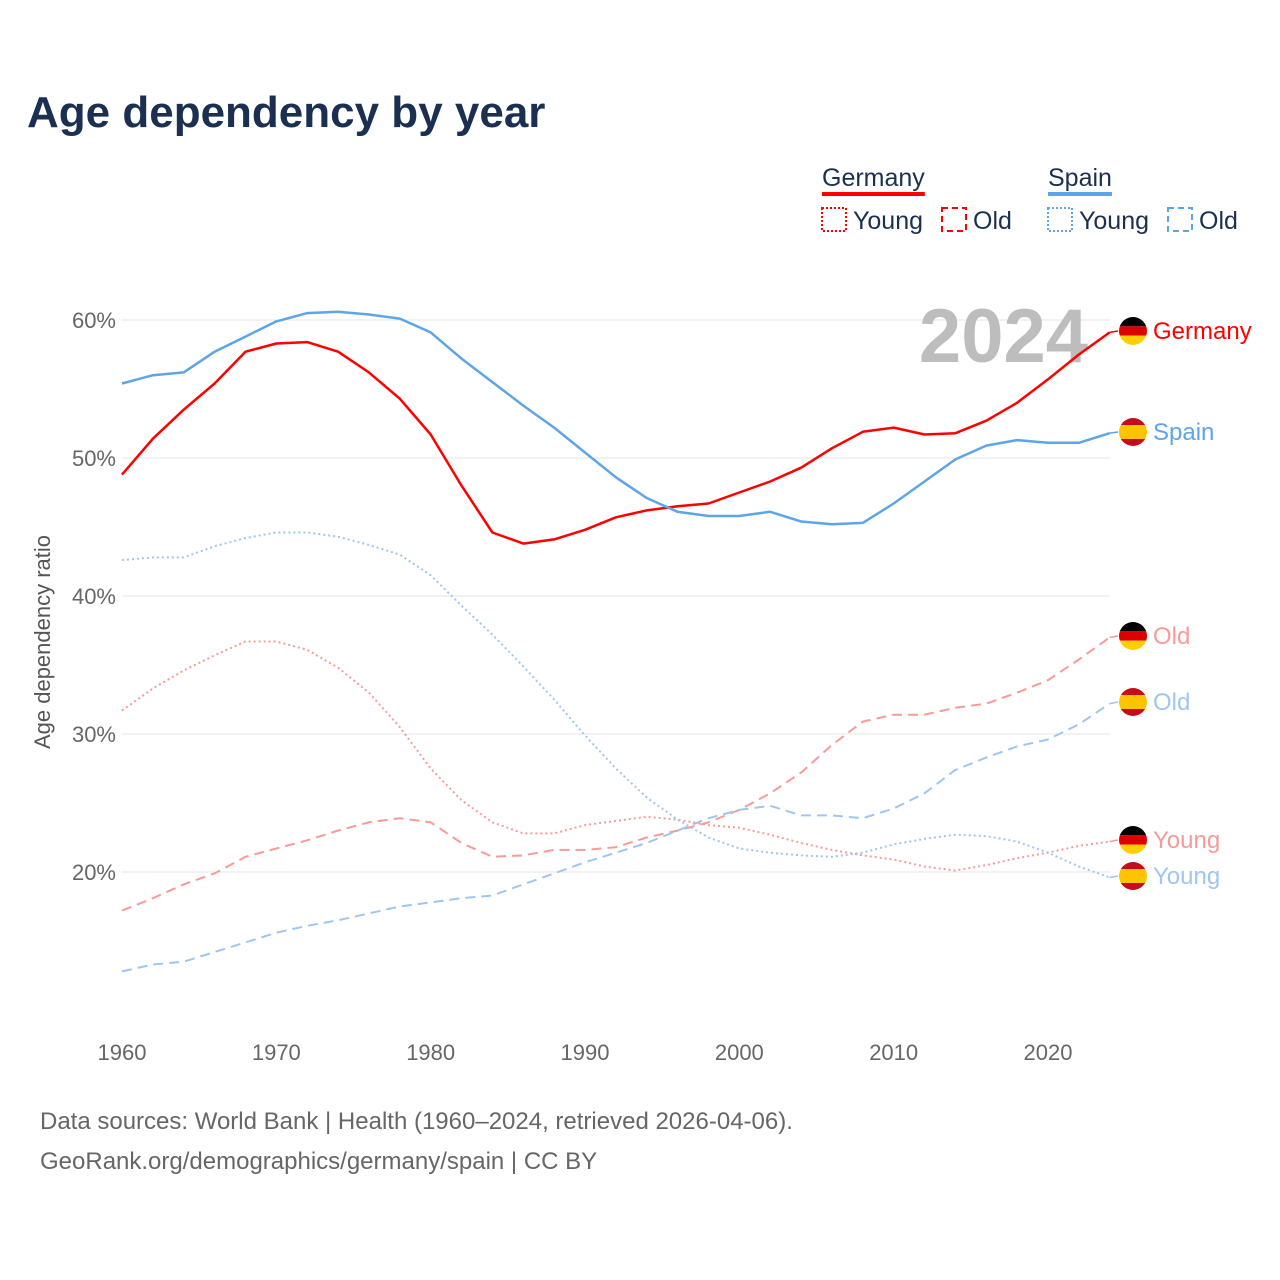 The width and height of the screenshot is (1280, 1280). What do you see at coordinates (1048, 1052) in the screenshot?
I see `x-tick-label: 2020` at bounding box center [1048, 1052].